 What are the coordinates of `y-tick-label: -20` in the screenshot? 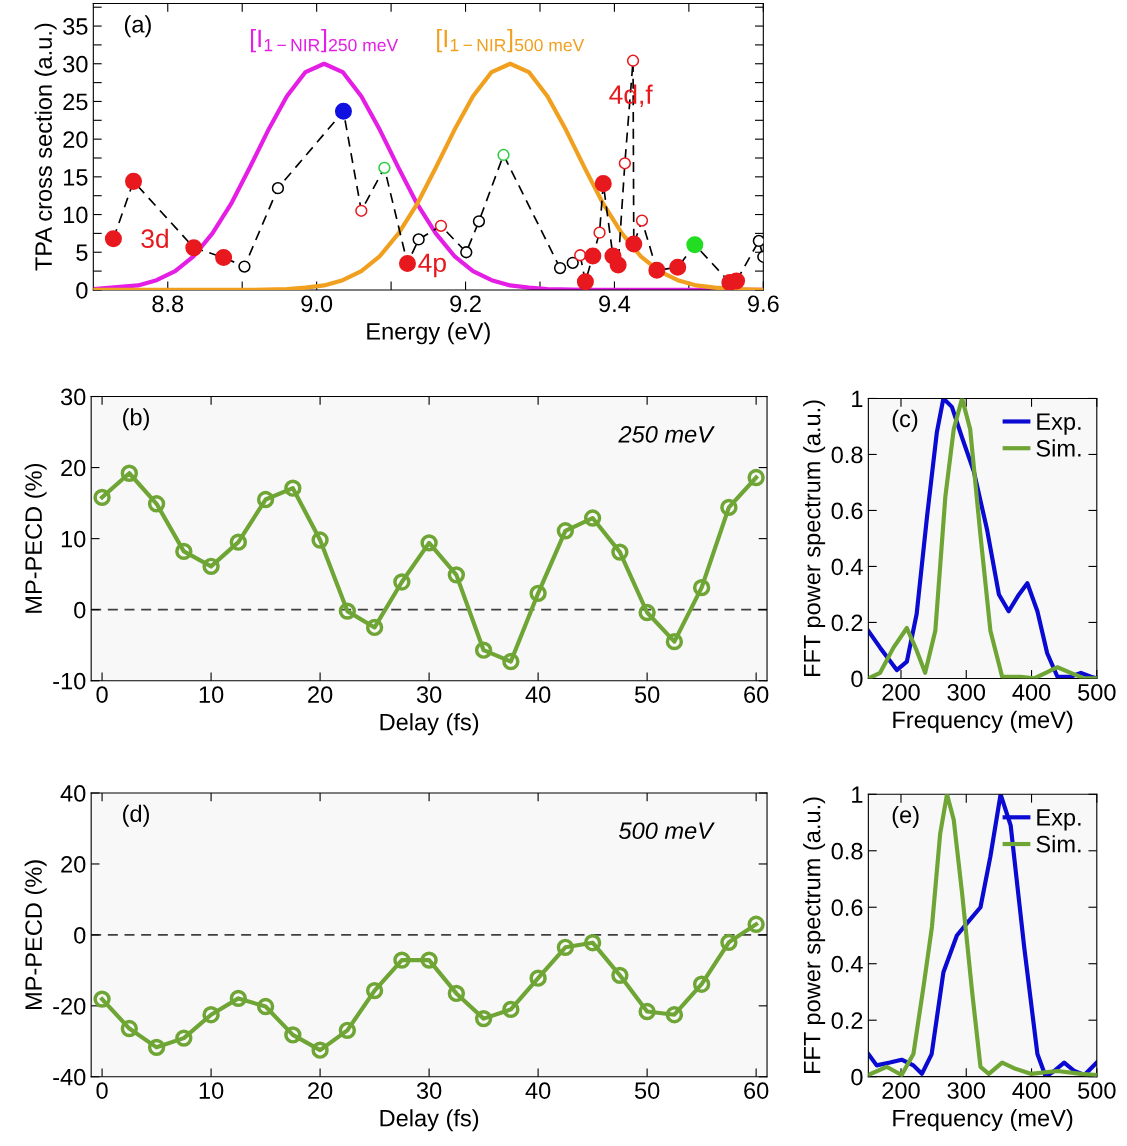 It's located at (69, 1006).